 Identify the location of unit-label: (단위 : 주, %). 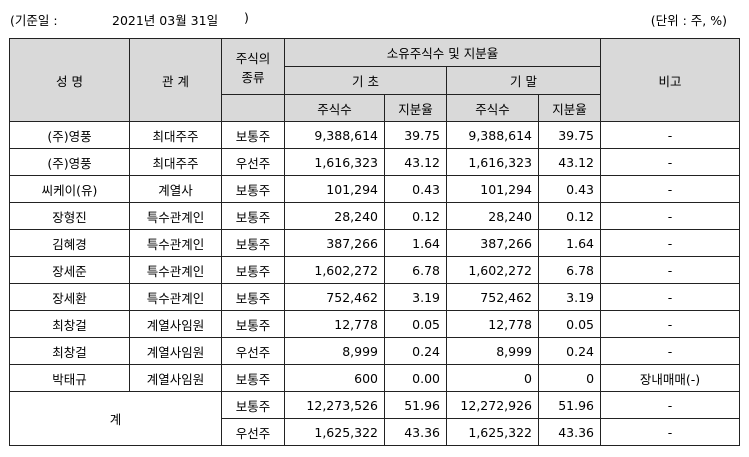
(688, 20).